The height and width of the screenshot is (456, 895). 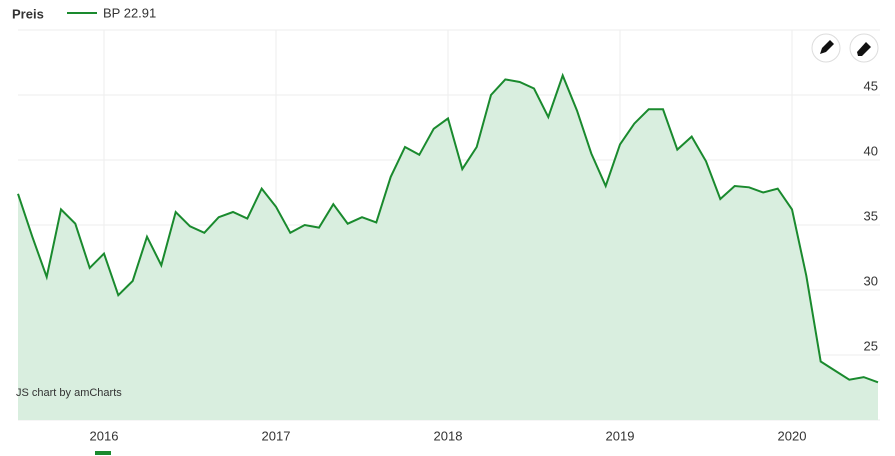 What do you see at coordinates (871, 215) in the screenshot?
I see `y-tick-label: 35` at bounding box center [871, 215].